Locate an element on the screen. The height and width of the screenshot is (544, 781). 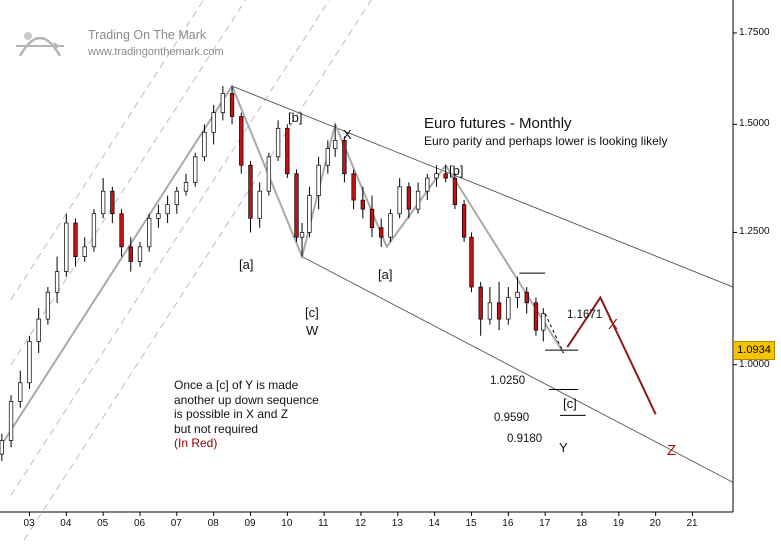
level-label: 1.0250 is located at coordinates (508, 381).